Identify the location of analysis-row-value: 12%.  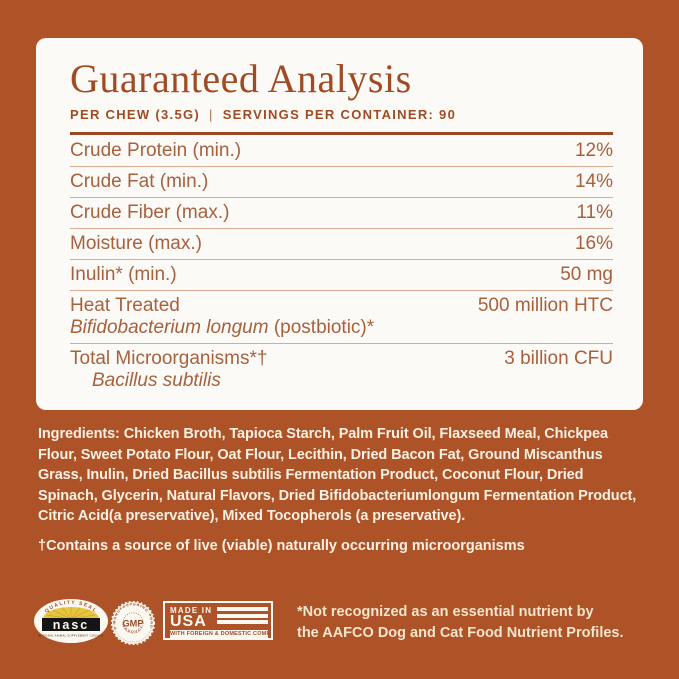
(593, 150).